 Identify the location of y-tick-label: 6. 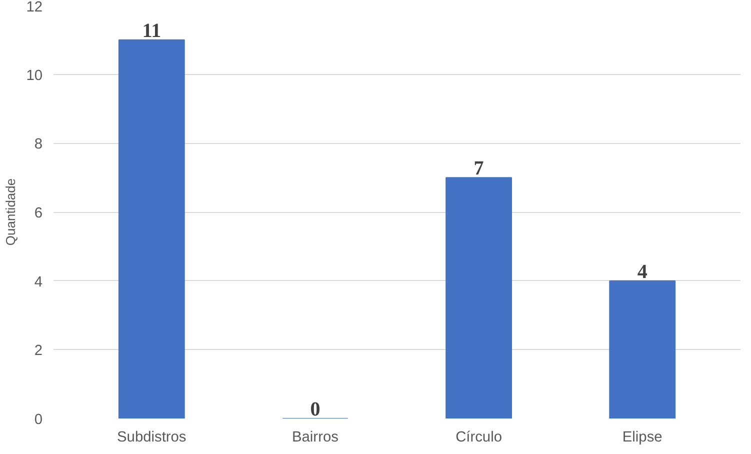
(38, 214).